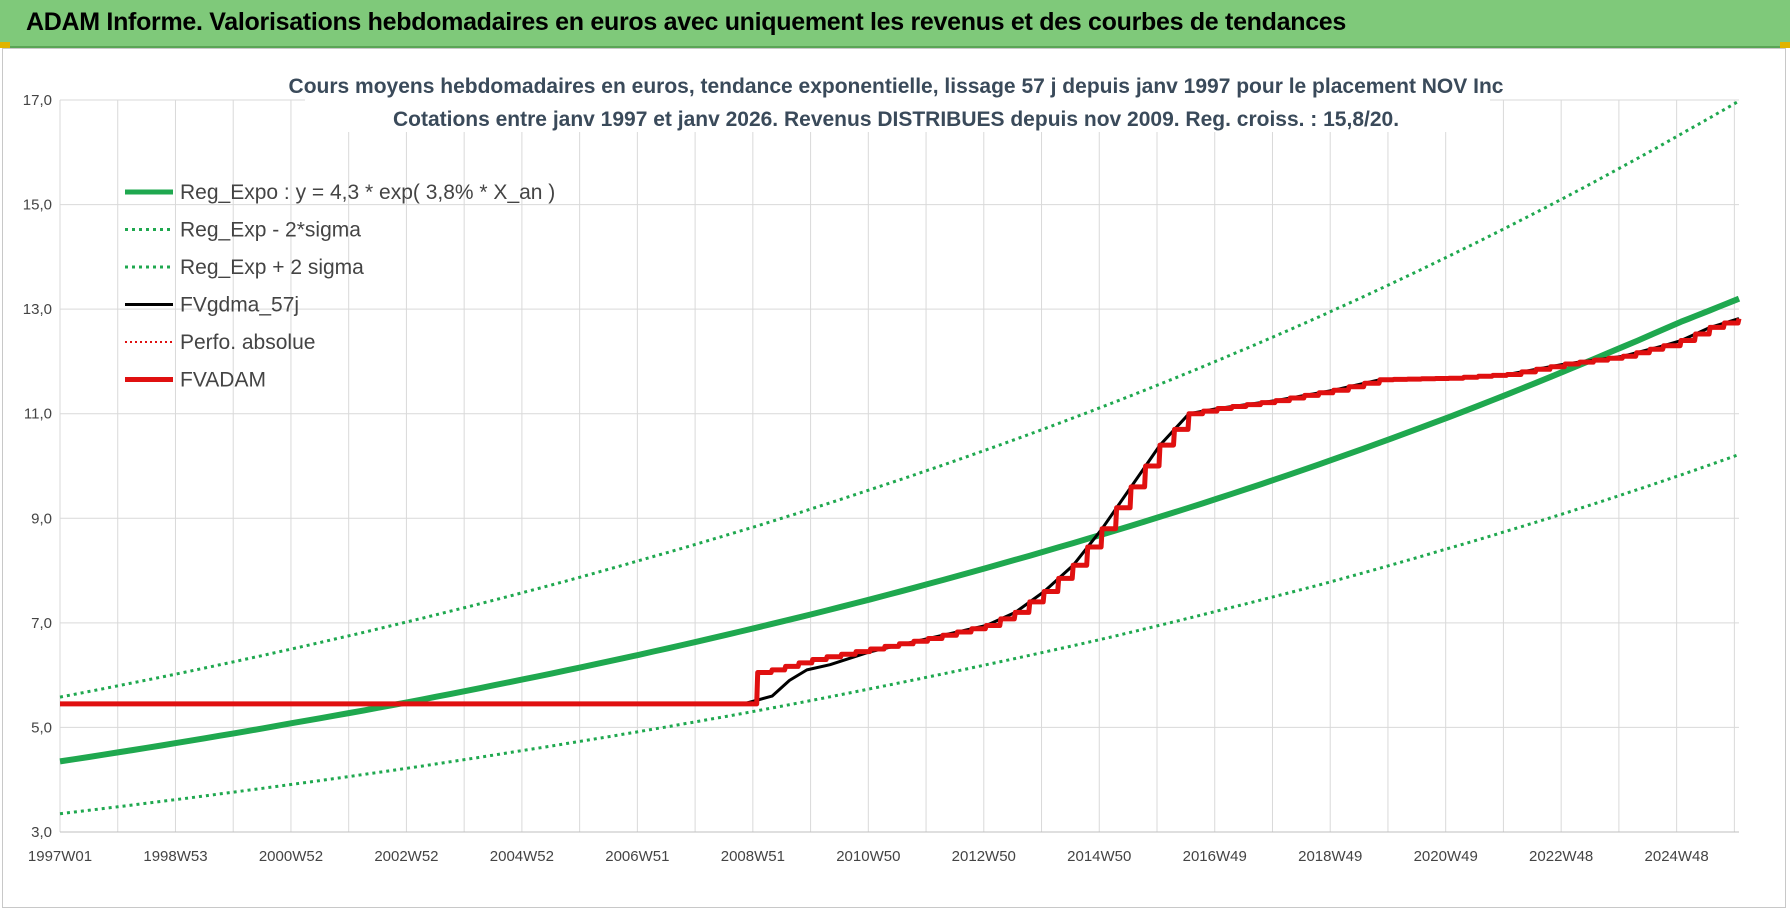 The height and width of the screenshot is (912, 1790). What do you see at coordinates (41, 518) in the screenshot?
I see `y-tick-label: 9,0` at bounding box center [41, 518].